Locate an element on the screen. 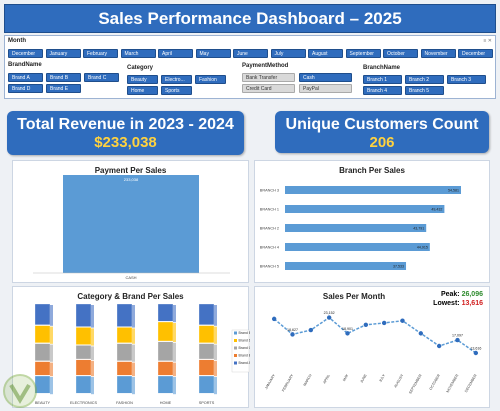  revenue-kpi-card: Total Revenue in 2023 - 2024 $233,038 is located at coordinates (125, 133).